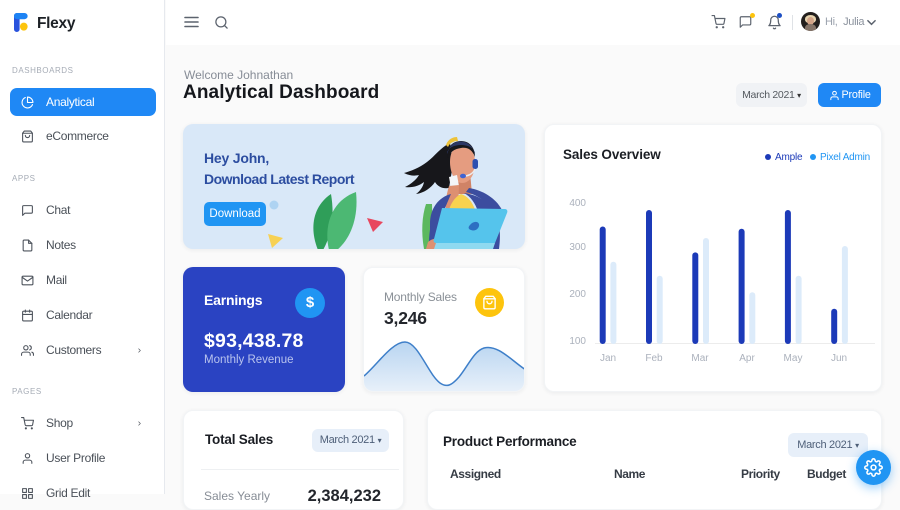 The image size is (900, 510). What do you see at coordinates (793, 358) in the screenshot?
I see `svg-text: May` at bounding box center [793, 358].